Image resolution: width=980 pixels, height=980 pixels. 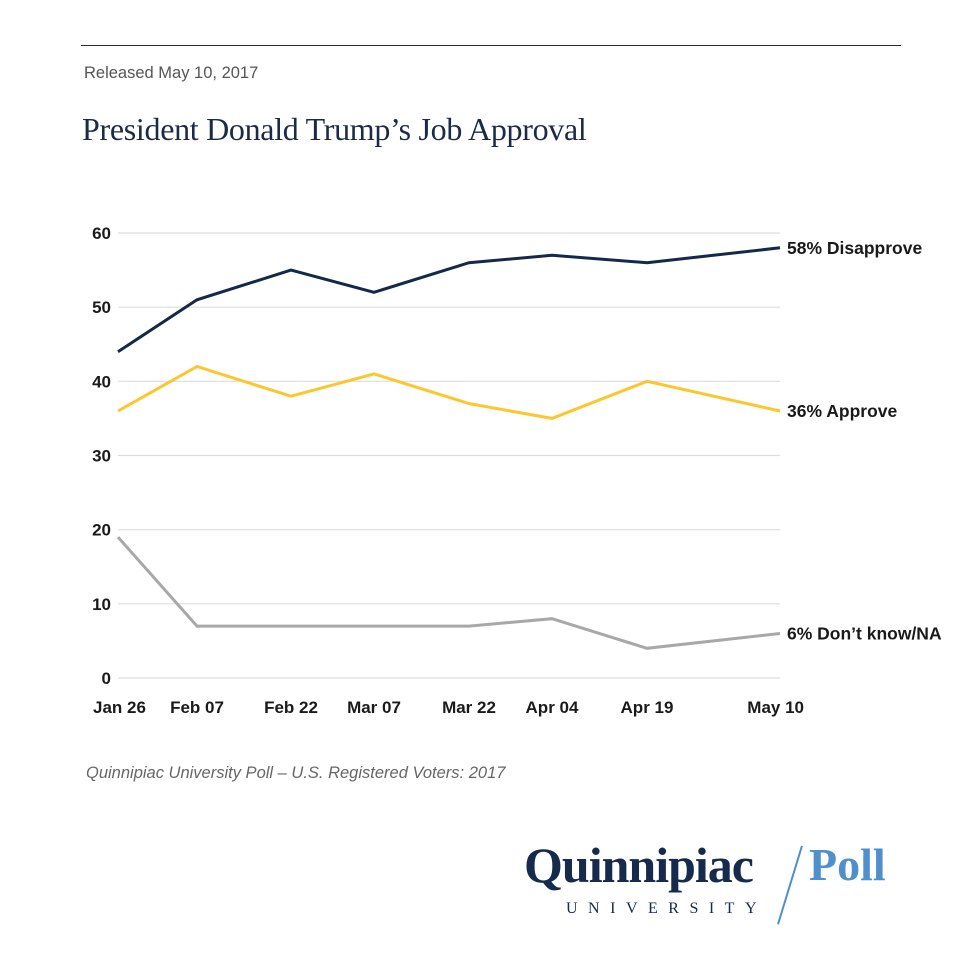 I want to click on y-tick-label: 0, so click(x=106, y=678).